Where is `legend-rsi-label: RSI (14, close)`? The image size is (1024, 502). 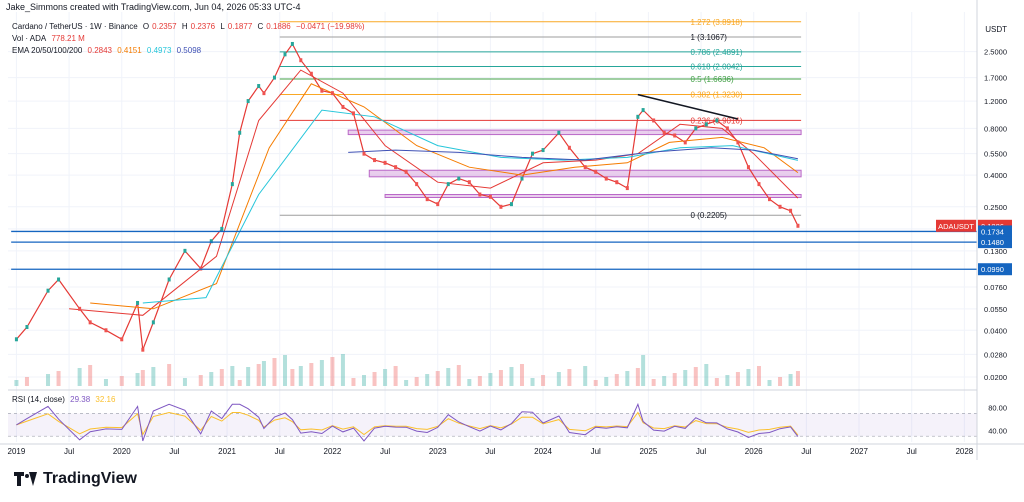
legend-rsi-label: RSI (14, close) is located at coordinates (38, 399).